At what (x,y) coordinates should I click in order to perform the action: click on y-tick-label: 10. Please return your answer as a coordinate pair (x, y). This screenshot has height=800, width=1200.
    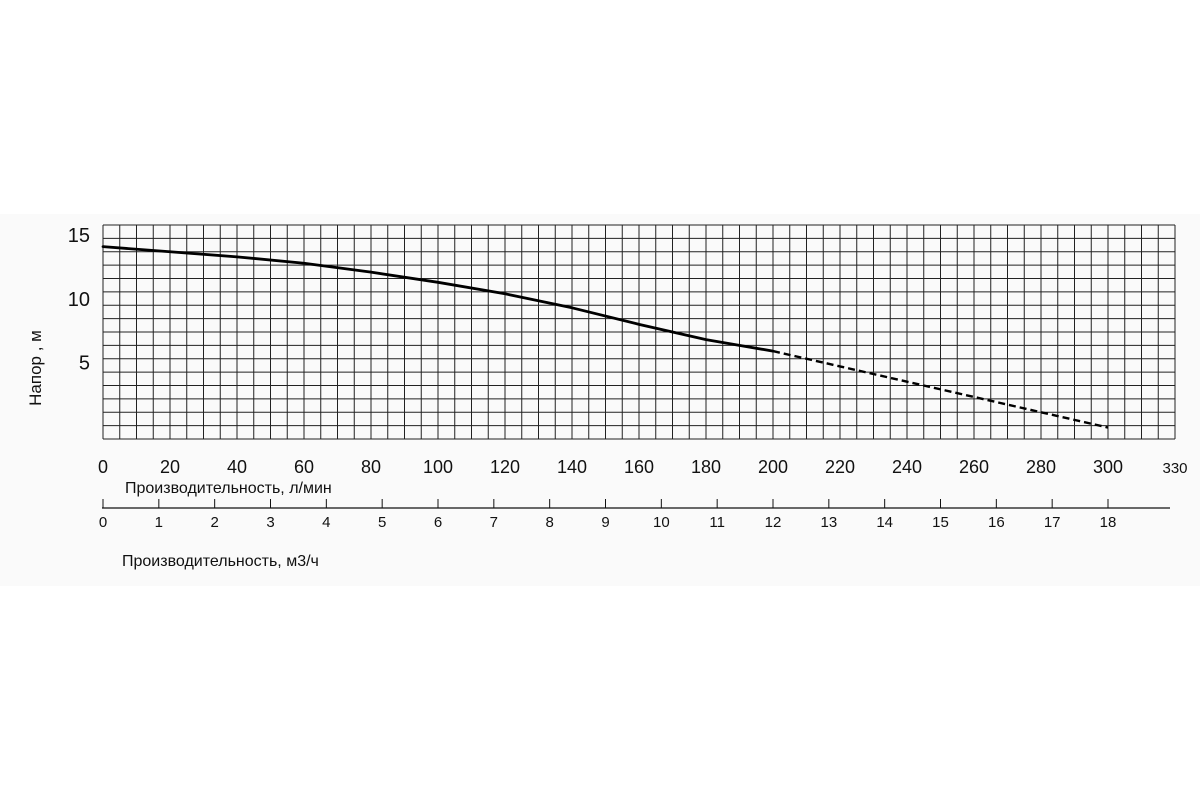
    Looking at the image, I should click on (79, 300).